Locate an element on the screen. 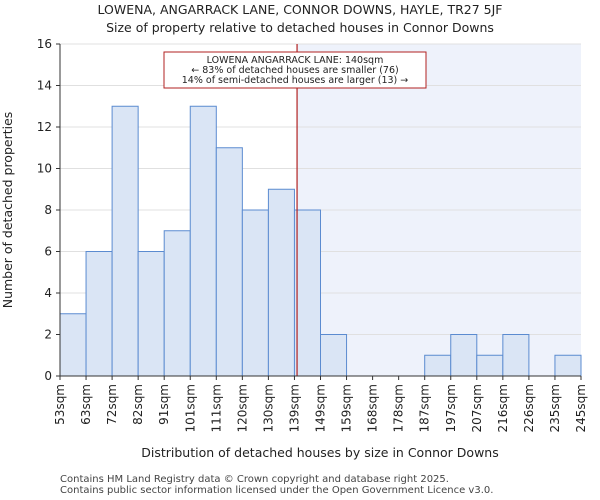 Image resolution: width=600 pixels, height=500 pixels. x-tick-label: 130sqm is located at coordinates (268, 408).